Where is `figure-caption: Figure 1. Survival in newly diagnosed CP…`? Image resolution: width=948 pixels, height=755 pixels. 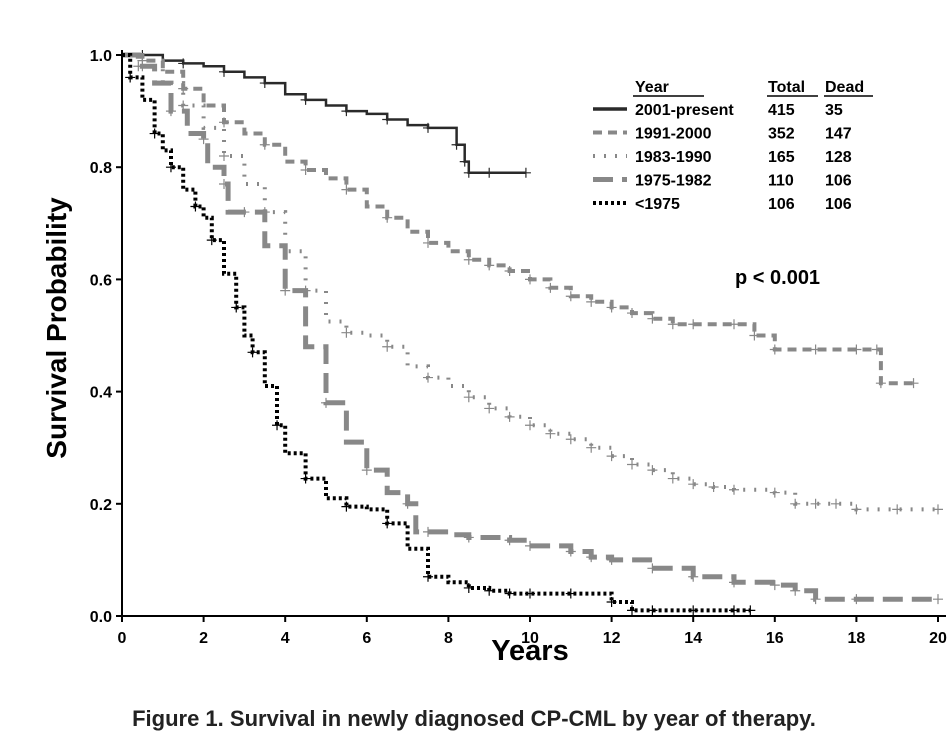 figure-caption: Figure 1. Survival in newly diagnosed CP… is located at coordinates (474, 718).